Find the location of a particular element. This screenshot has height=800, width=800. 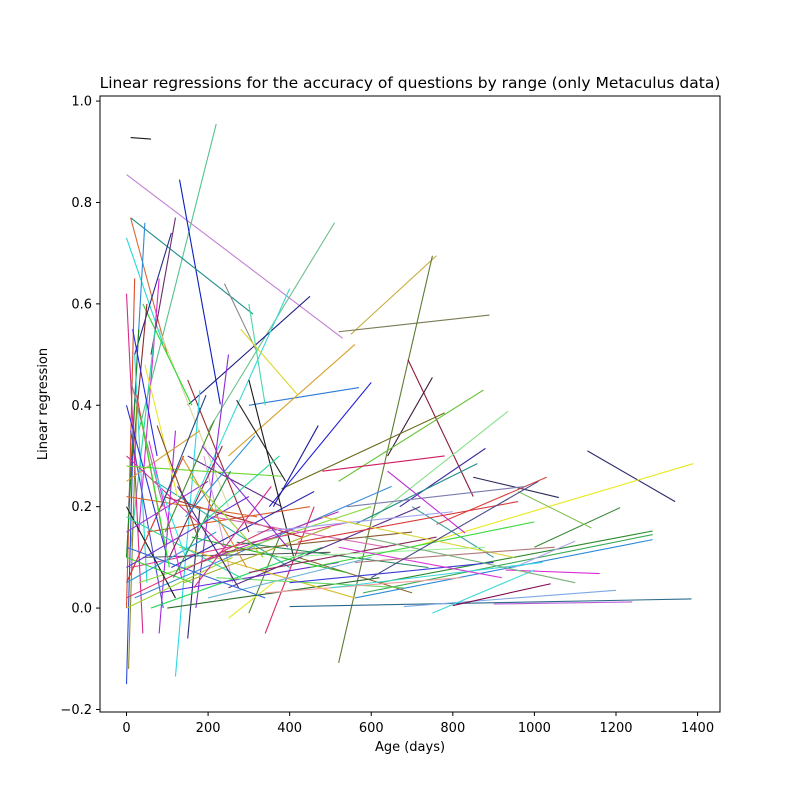

y-tick-label: 0.4 is located at coordinates (81, 406).